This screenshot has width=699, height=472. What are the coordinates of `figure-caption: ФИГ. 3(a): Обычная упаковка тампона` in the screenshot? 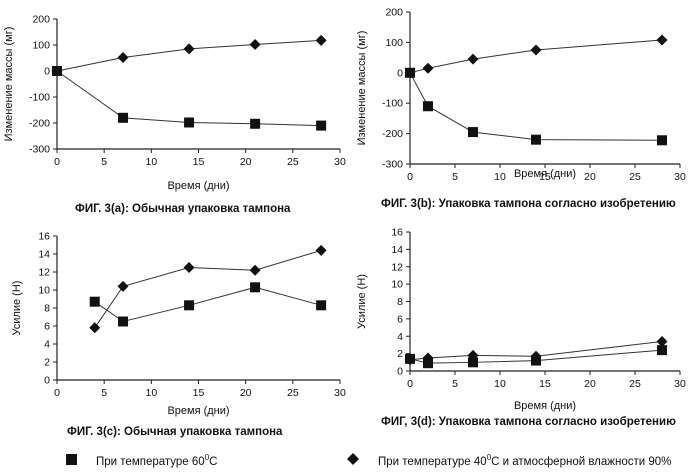 It's located at (183, 209).